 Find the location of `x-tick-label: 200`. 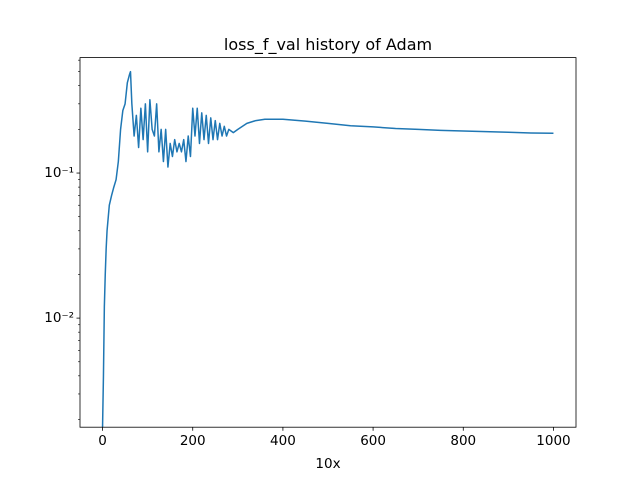

x-tick-label: 200 is located at coordinates (193, 441).